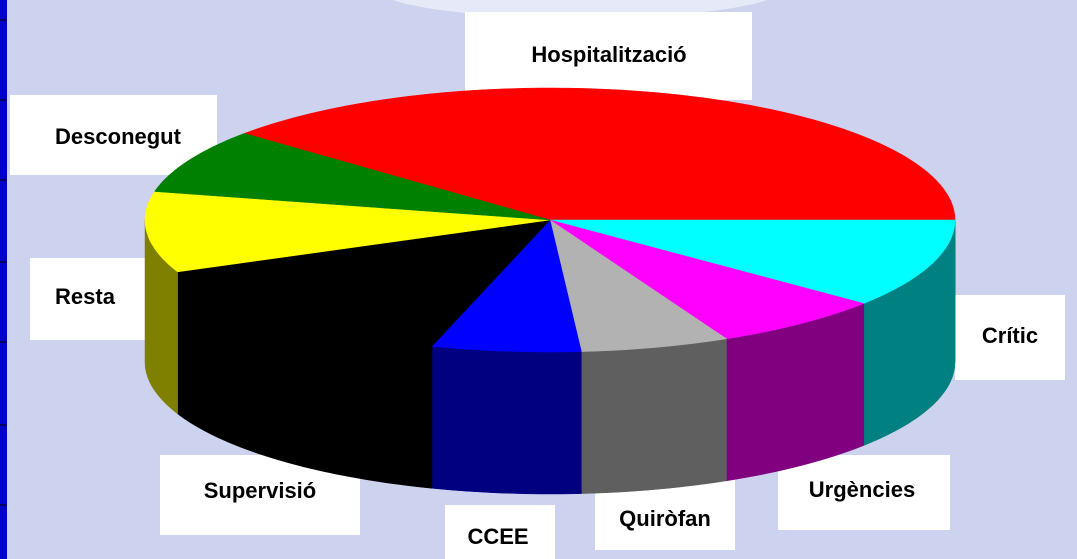  I want to click on slice-label: Supervisió, so click(260, 490).